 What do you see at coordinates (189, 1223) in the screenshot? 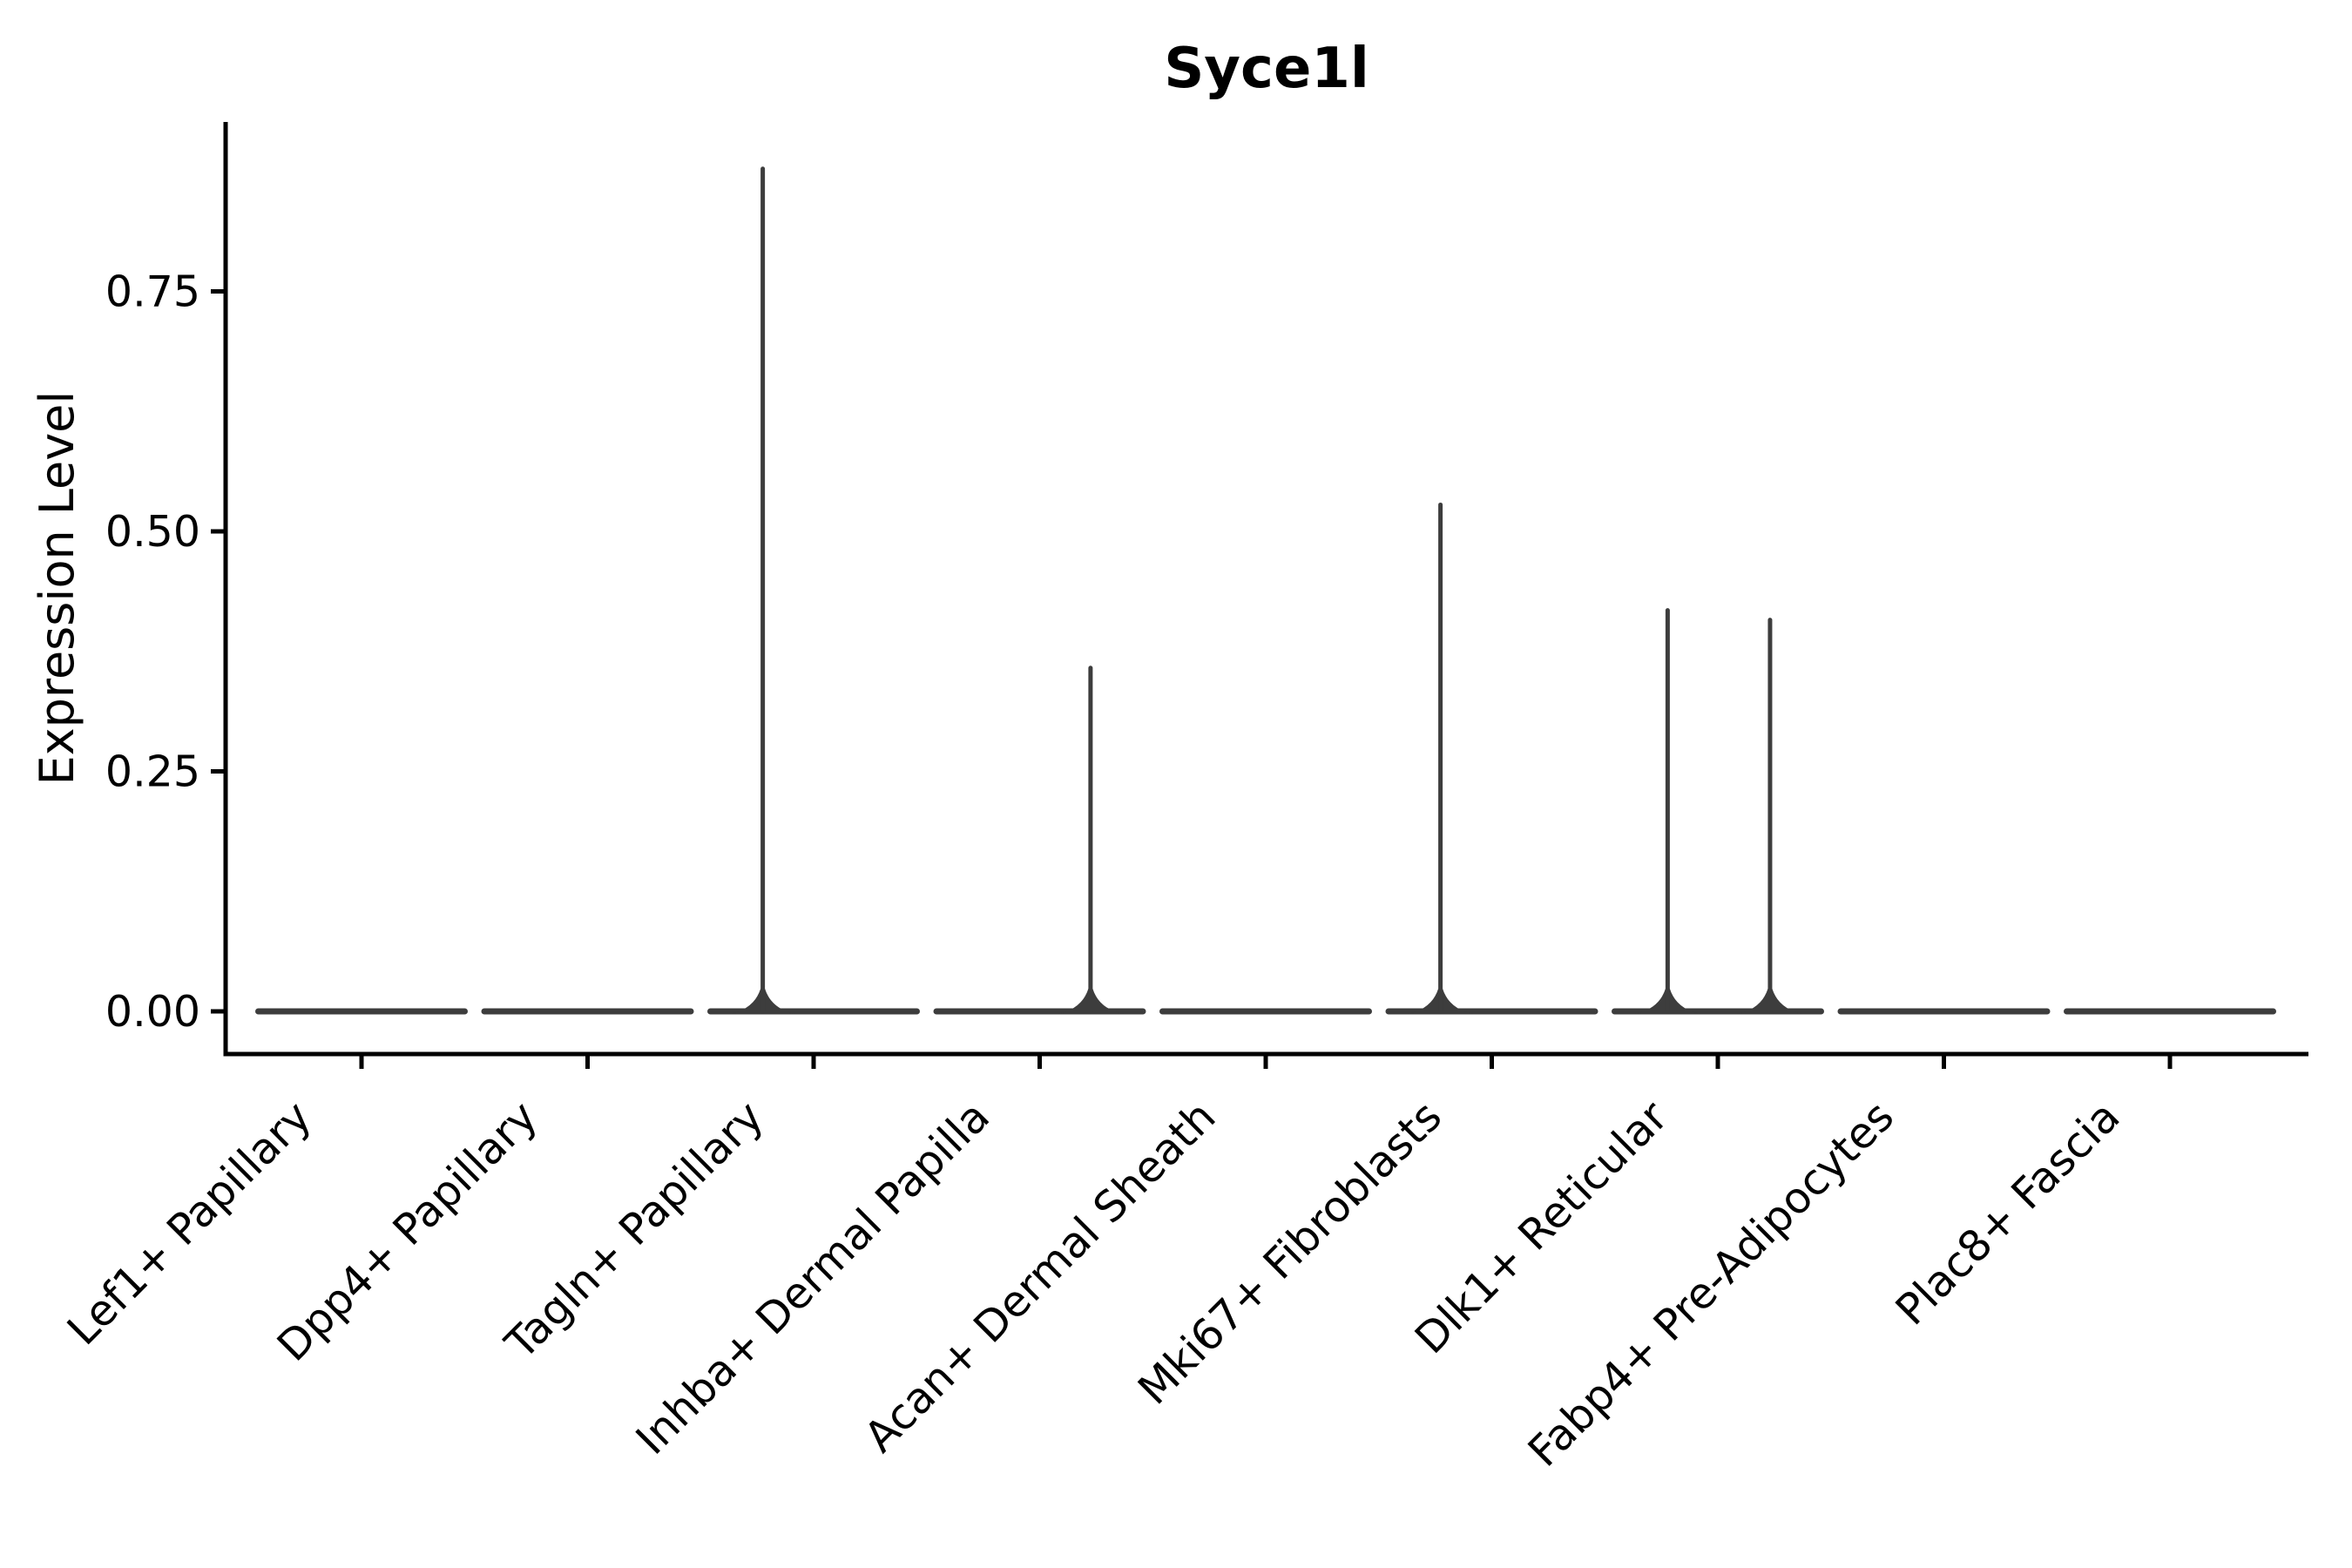
I see `x-tick-label: Lef1+ Papillary` at bounding box center [189, 1223].